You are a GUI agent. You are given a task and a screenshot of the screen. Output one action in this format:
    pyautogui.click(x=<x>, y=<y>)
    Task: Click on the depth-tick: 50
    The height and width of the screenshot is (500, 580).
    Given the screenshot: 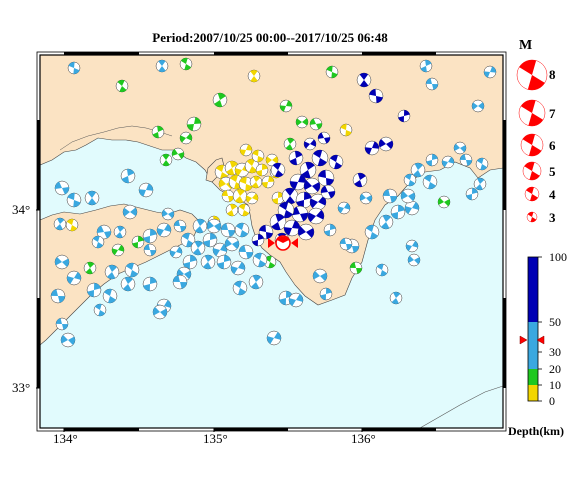 What is the action you would take?
    pyautogui.click(x=555, y=322)
    